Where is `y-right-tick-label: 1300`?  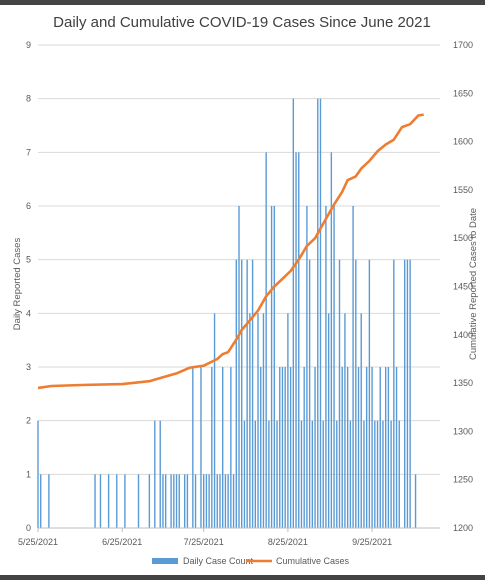 y-right-tick-label: 1300 is located at coordinates (463, 431).